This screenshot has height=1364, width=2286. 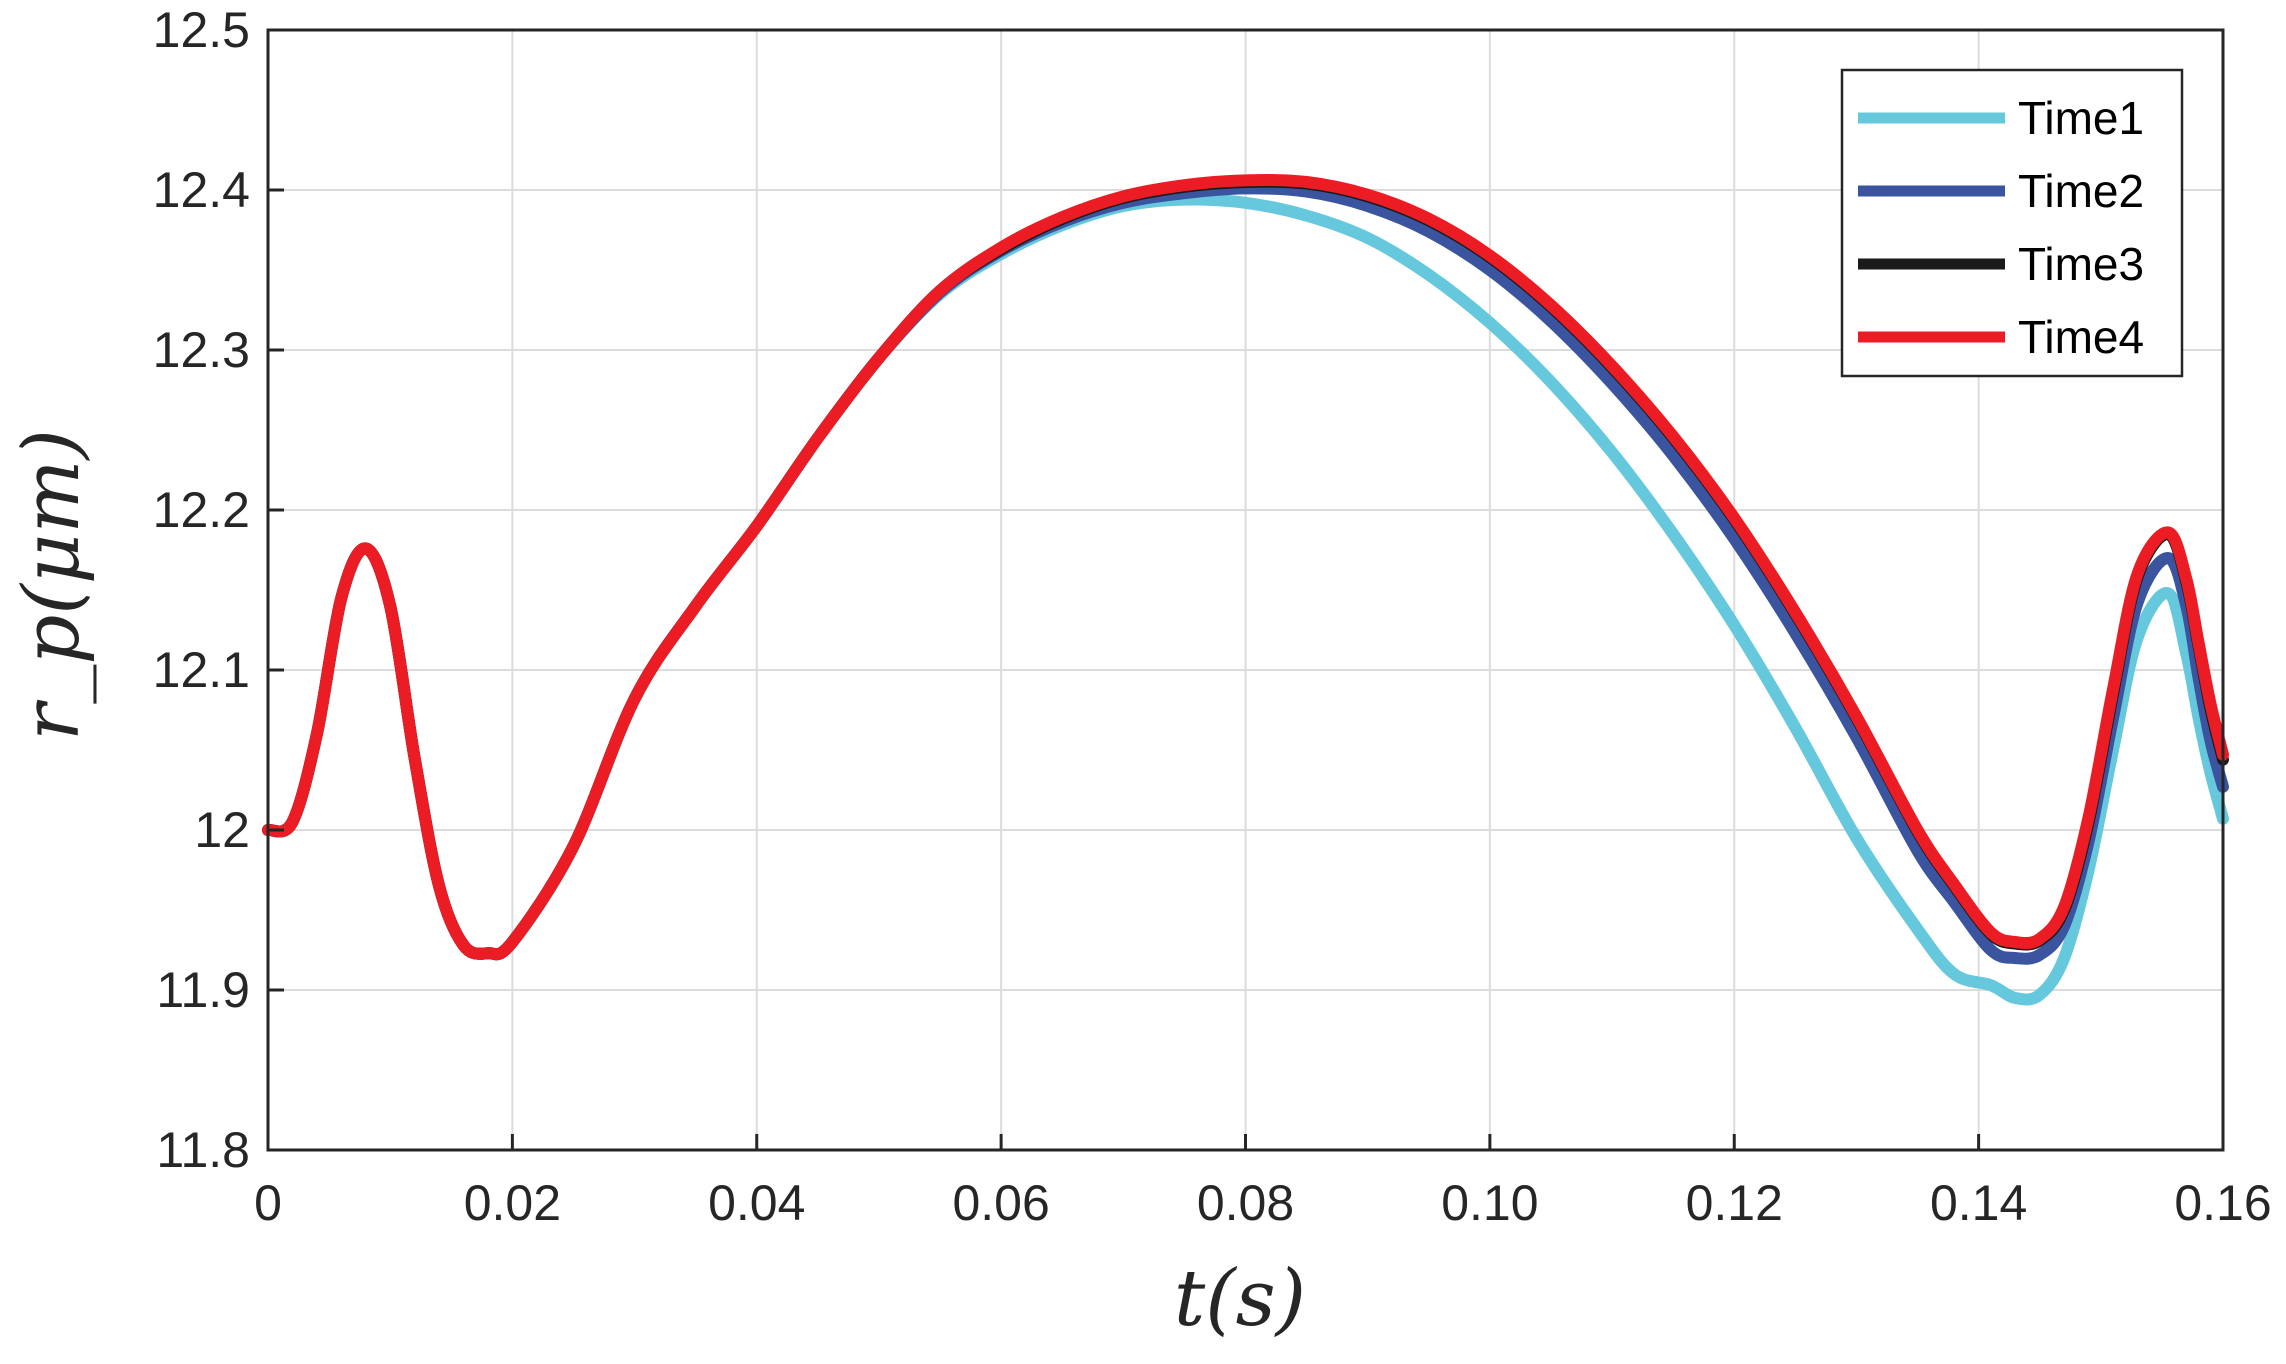 What do you see at coordinates (2012, 223) in the screenshot?
I see `legend: Time1 Time2 Time3 Time4` at bounding box center [2012, 223].